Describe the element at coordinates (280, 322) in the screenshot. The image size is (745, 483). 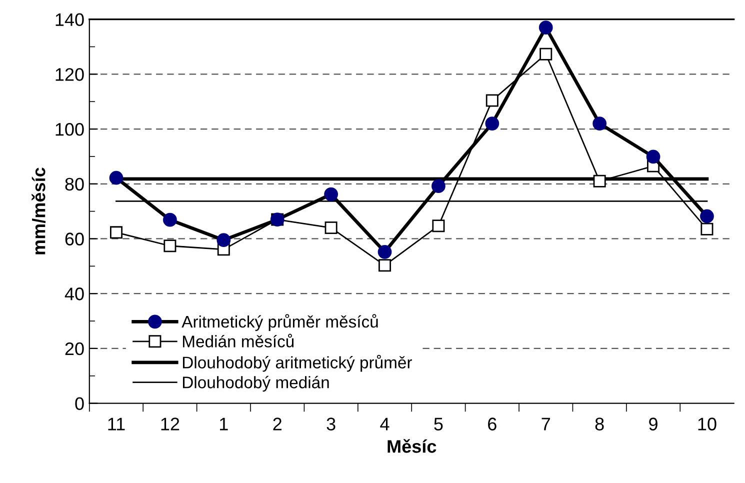
I see `legend-label: Aritmetický průměr měsíců` at that location.